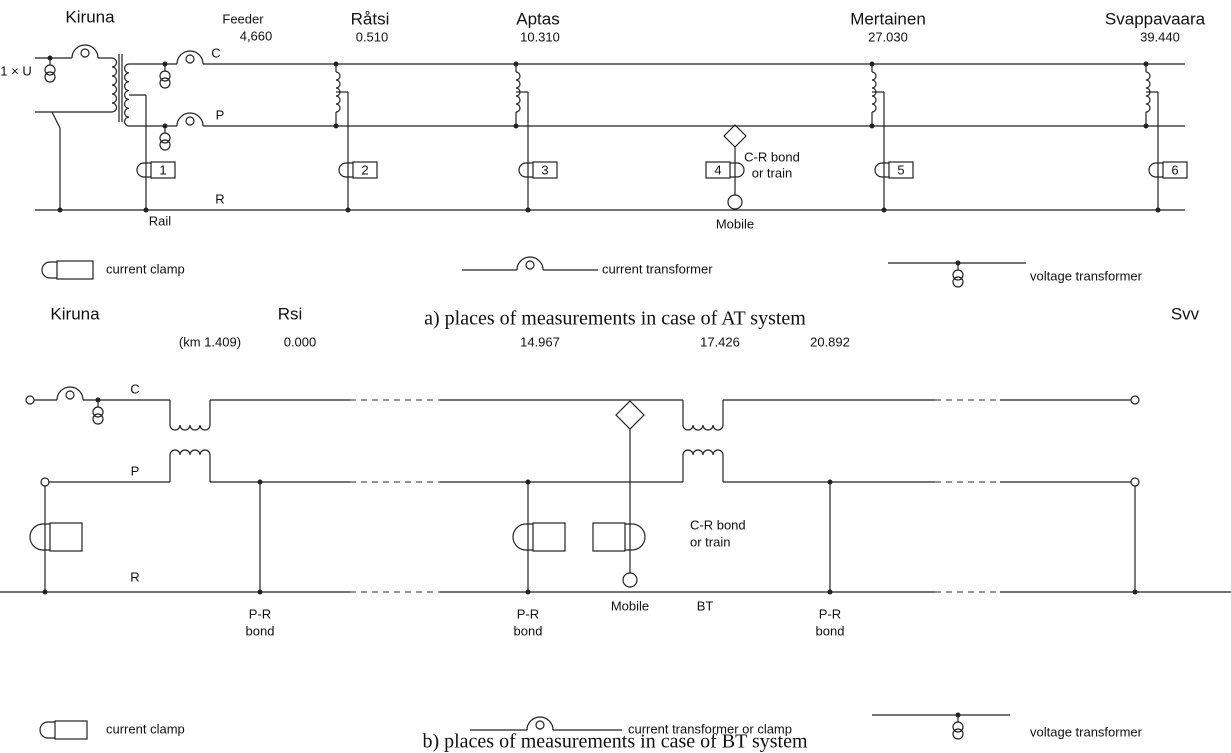 Image resolution: width=1231 pixels, height=753 pixels. Describe the element at coordinates (900, 169) in the screenshot. I see `label: 5` at that location.